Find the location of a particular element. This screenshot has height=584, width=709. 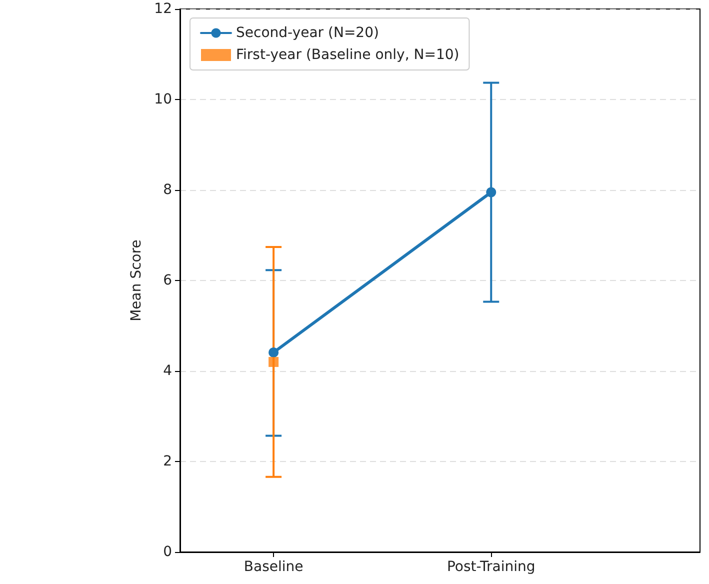

y-tick-label: 12 is located at coordinates (163, 9).